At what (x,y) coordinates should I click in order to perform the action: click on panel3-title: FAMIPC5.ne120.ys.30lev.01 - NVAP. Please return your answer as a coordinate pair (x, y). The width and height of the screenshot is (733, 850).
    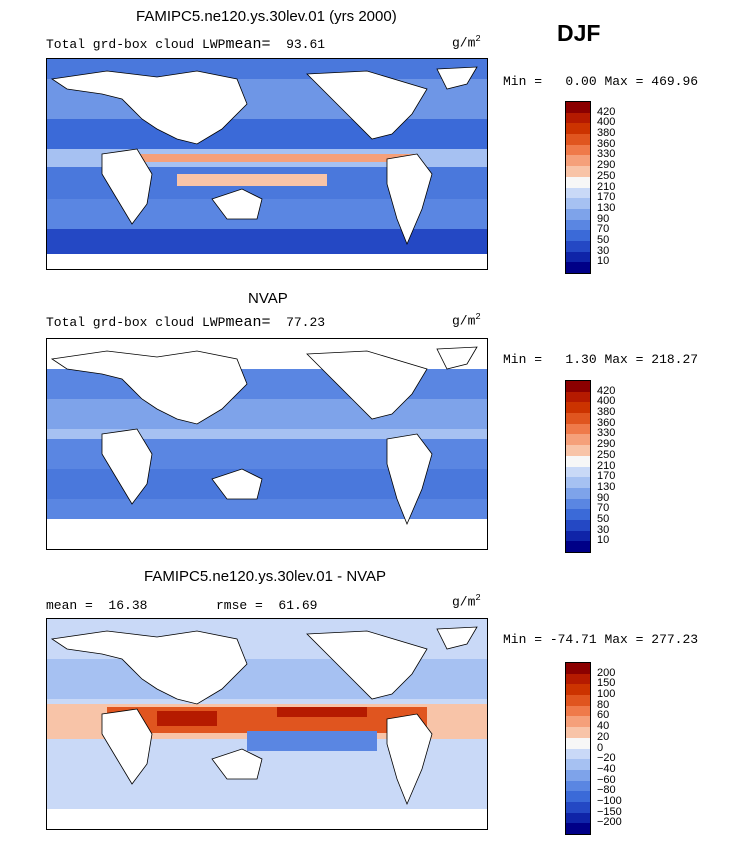
    Looking at the image, I should click on (265, 576).